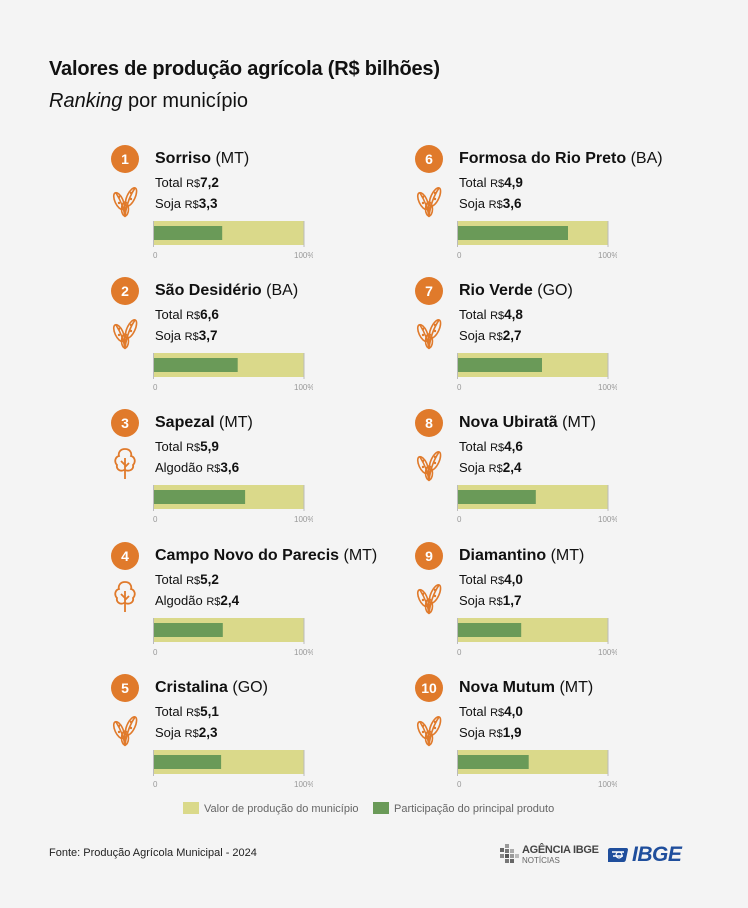 The height and width of the screenshot is (908, 748). Describe the element at coordinates (185, 422) in the screenshot. I see `municipality-label: Sapezal` at that location.